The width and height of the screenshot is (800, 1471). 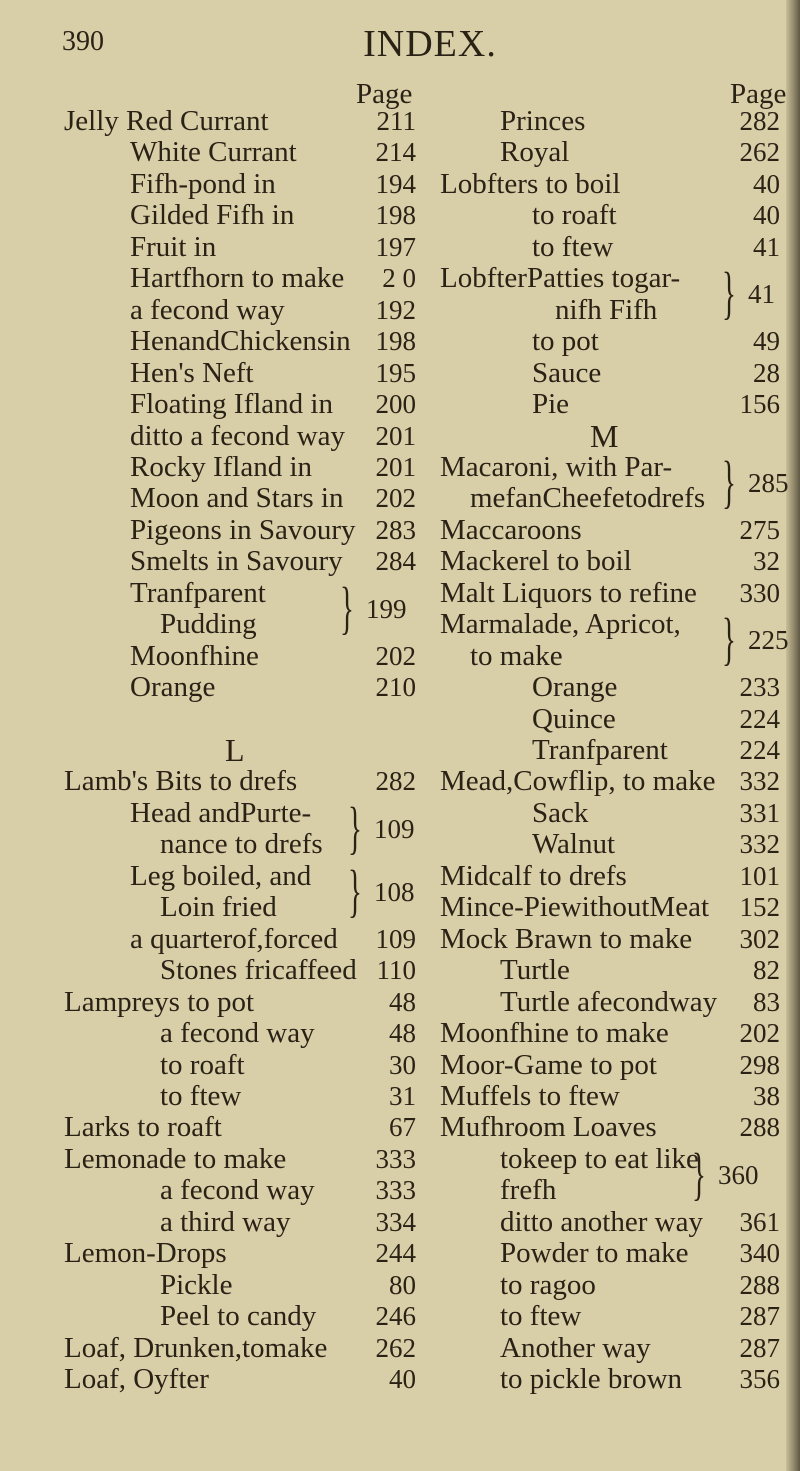 What do you see at coordinates (396, 309) in the screenshot?
I see `left-entry-page: 192` at bounding box center [396, 309].